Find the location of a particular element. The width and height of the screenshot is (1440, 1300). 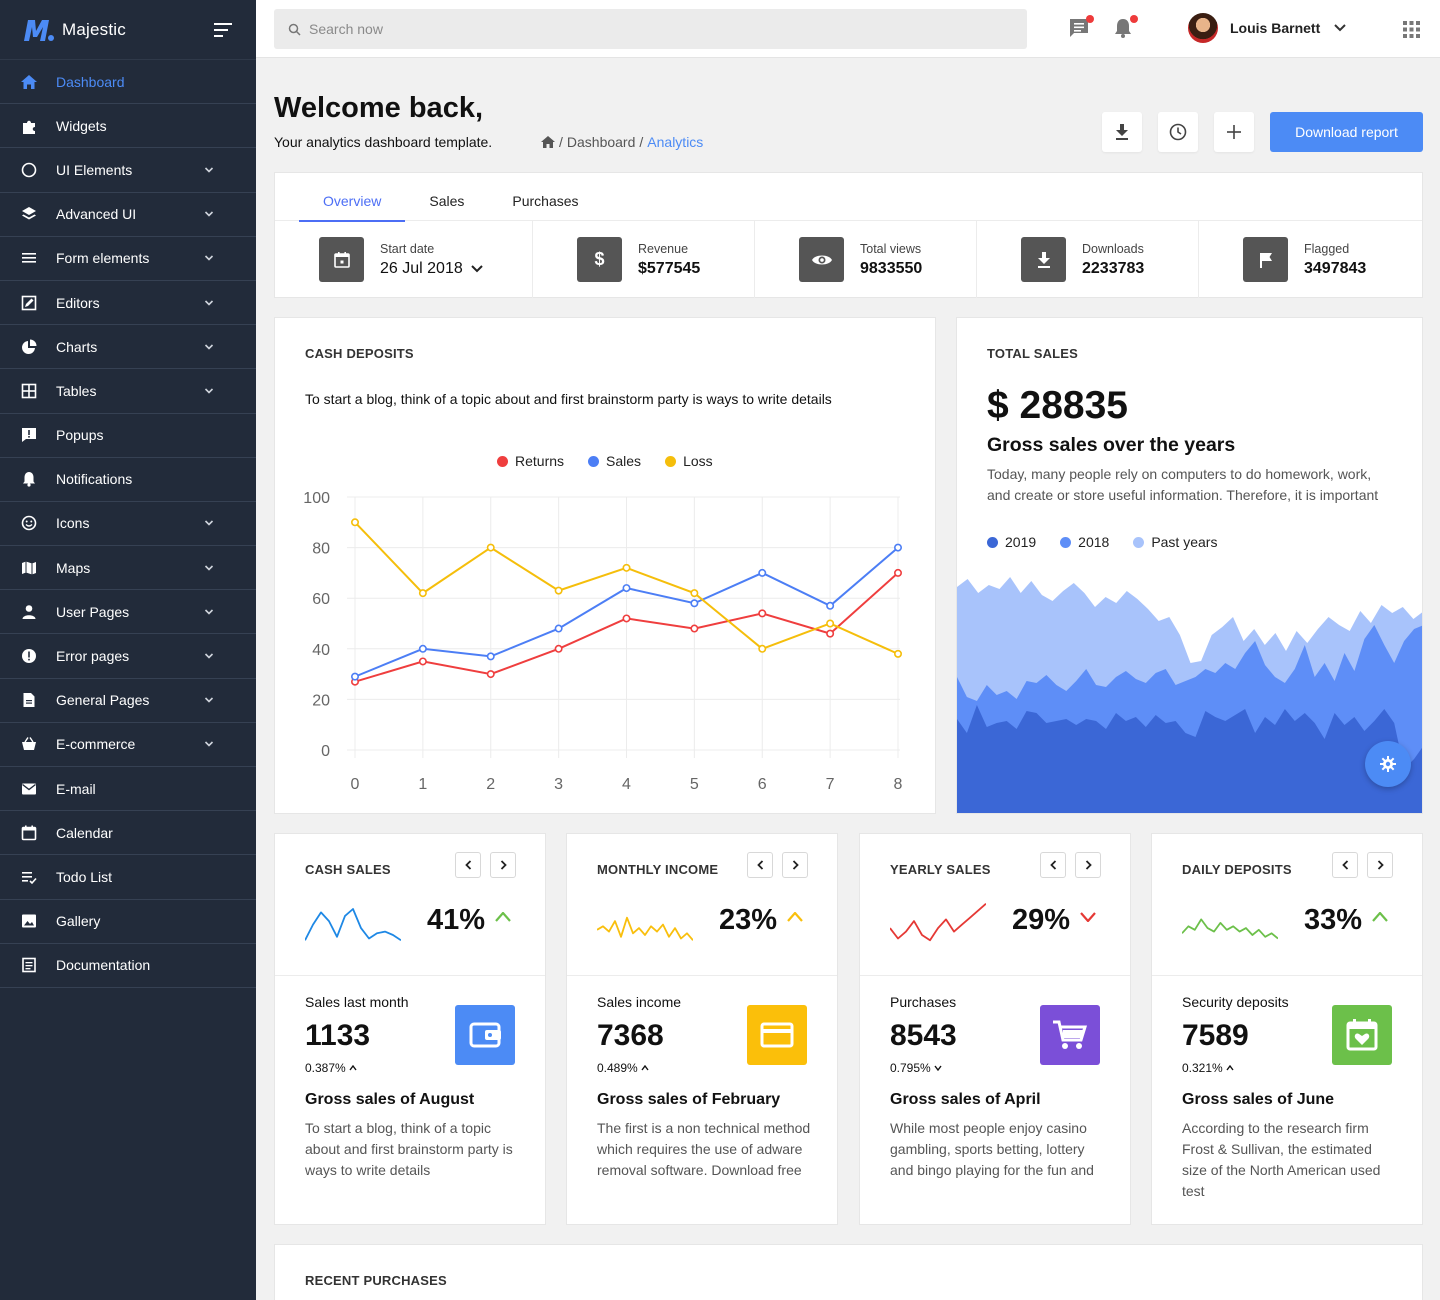

legend-item: 2018 is located at coordinates (1084, 542).